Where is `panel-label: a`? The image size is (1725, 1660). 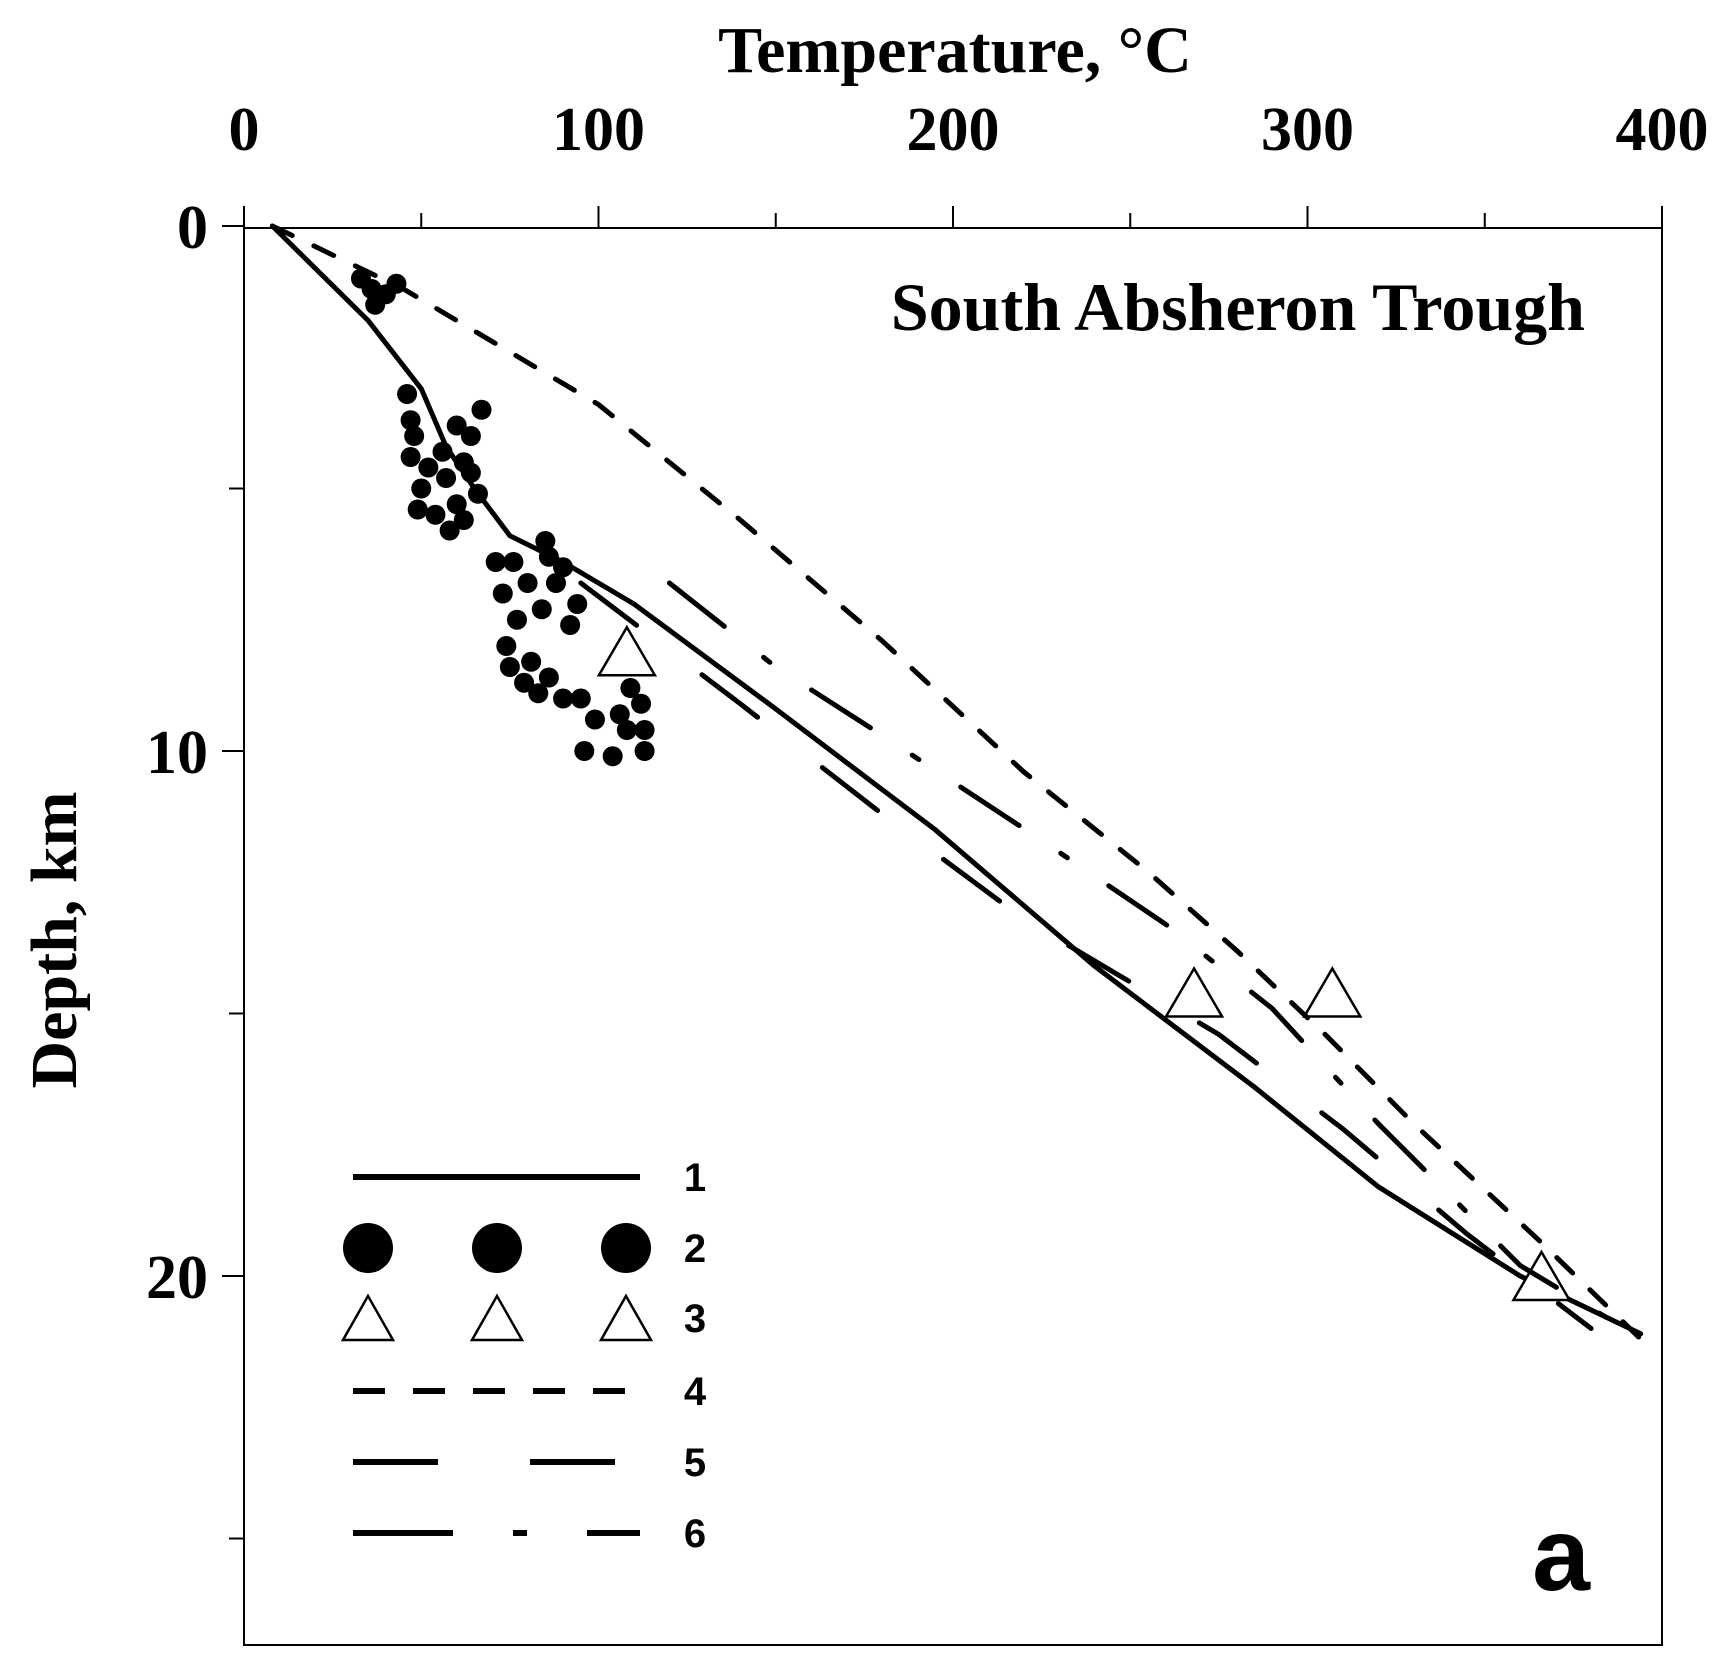
panel-label: a is located at coordinates (1561, 1555).